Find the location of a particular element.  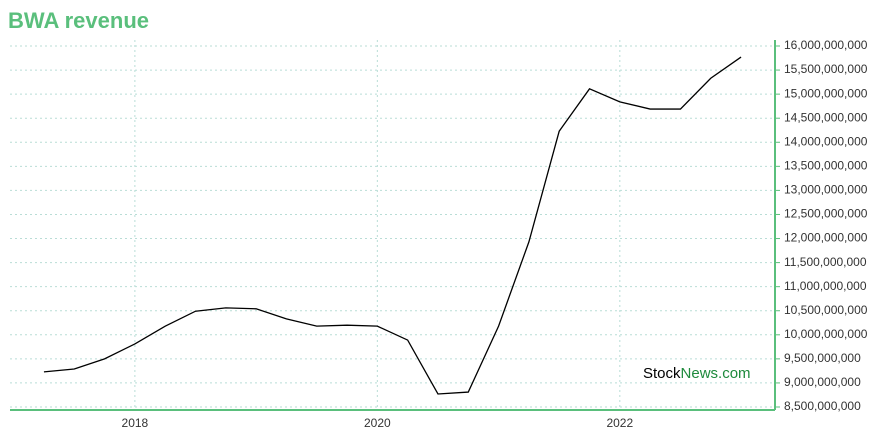

y-tick-label: 11,500,000,000 is located at coordinates (825, 262).